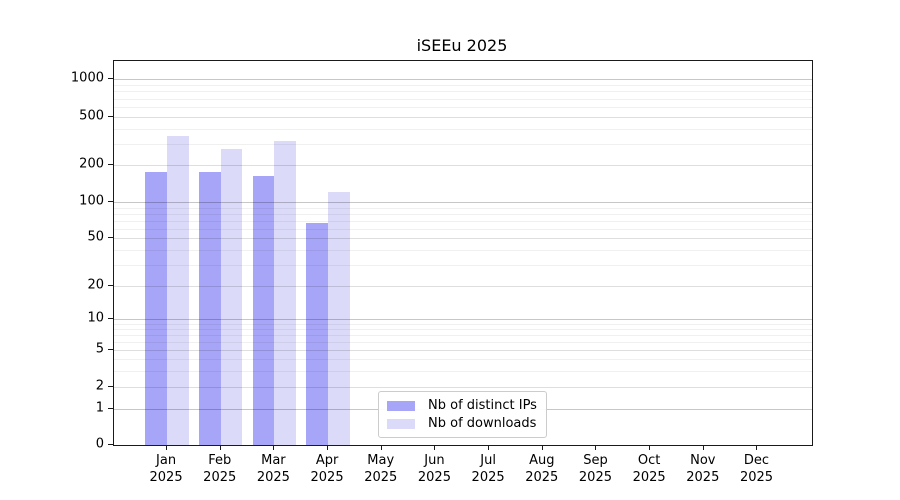 This screenshot has height=500, width=900. Describe the element at coordinates (273, 469) in the screenshot. I see `x-tick-label: Mar 2025` at that location.